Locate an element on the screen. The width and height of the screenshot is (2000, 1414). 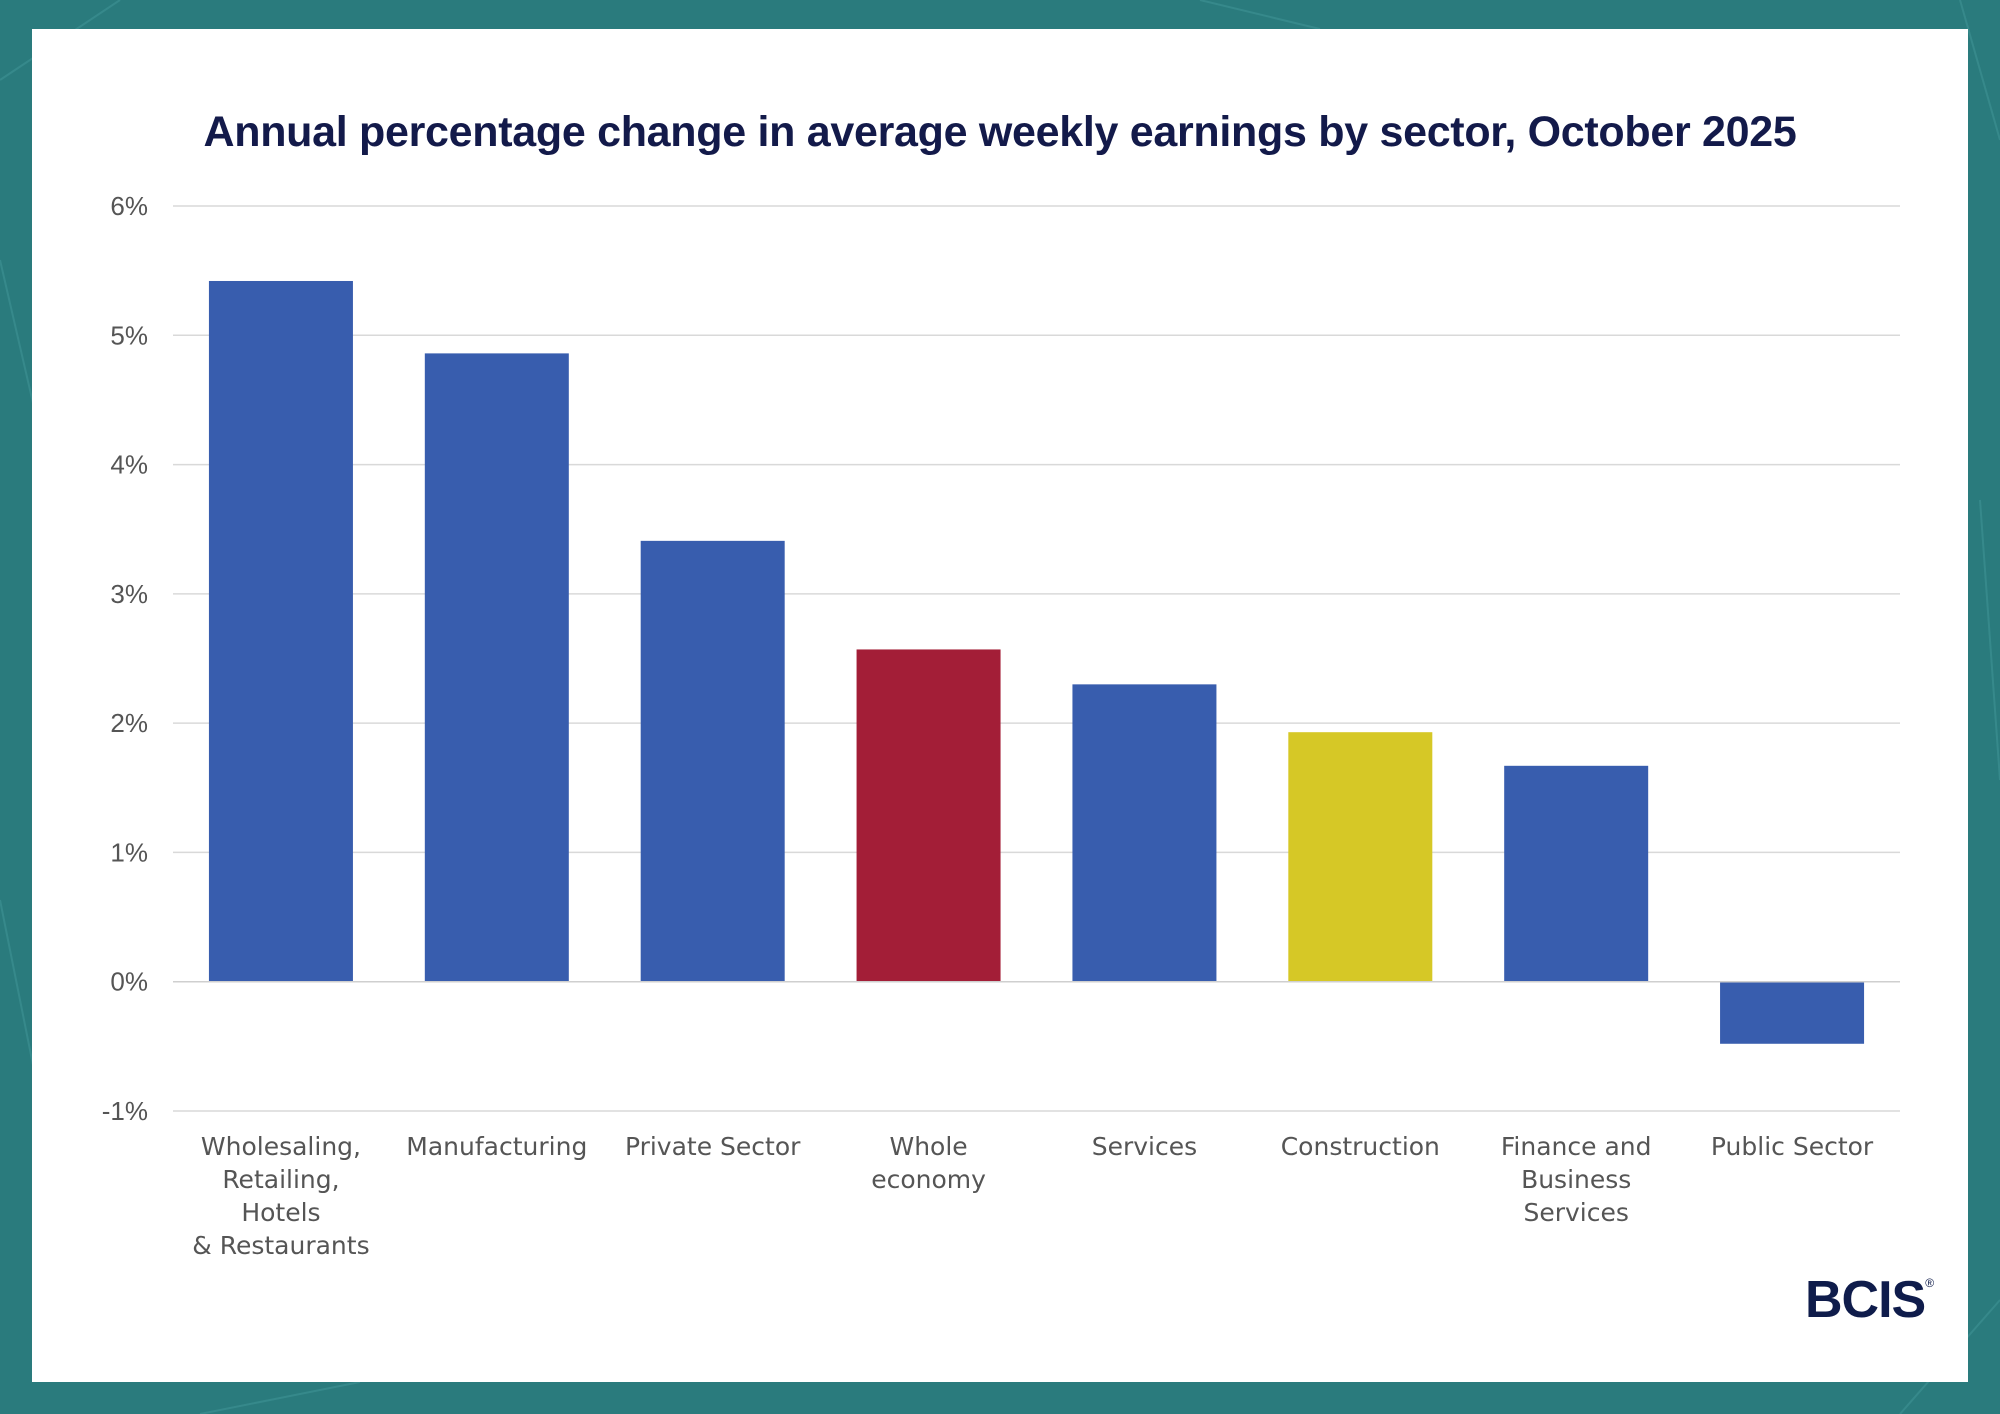
bcis-logo: BCIS® is located at coordinates (1870, 1300).